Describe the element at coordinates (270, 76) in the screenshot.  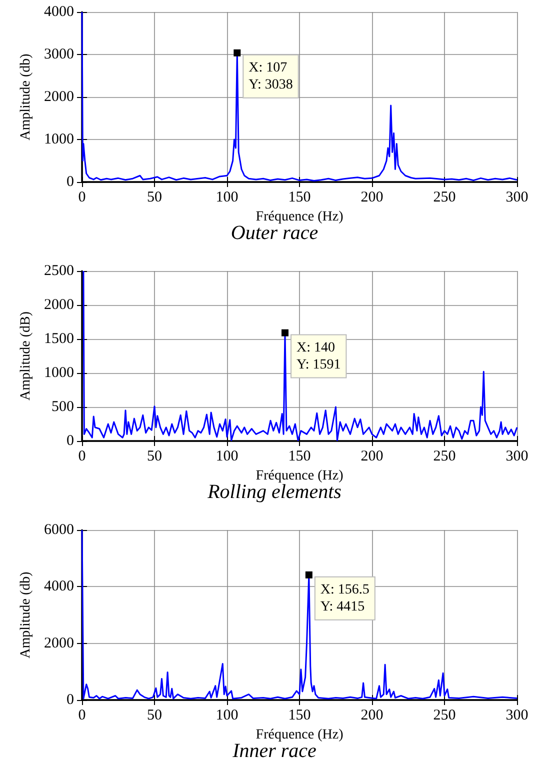
I see `annotation: X: 107 Y: 3038` at that location.